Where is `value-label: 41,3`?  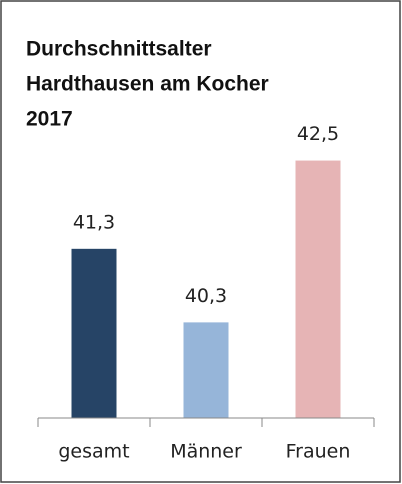
value-label: 41,3 is located at coordinates (94, 222).